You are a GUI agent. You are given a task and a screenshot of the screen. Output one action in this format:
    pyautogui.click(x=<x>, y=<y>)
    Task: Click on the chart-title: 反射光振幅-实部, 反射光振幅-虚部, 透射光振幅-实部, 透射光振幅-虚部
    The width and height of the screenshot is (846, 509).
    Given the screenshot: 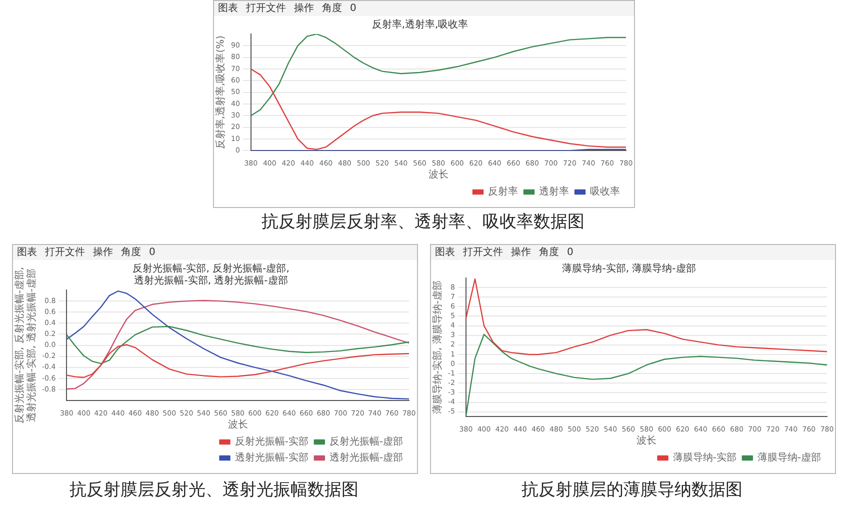 What is the action you would take?
    pyautogui.click(x=211, y=274)
    